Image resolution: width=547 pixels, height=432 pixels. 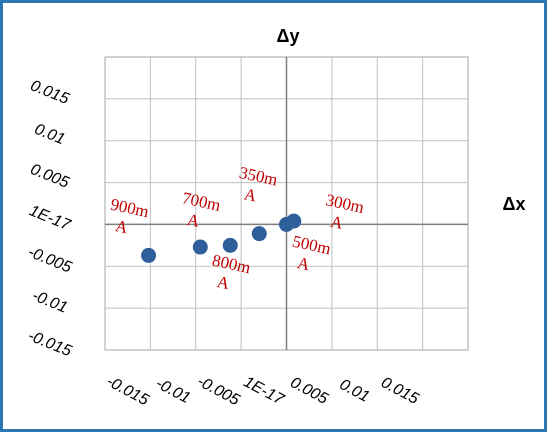 What do you see at coordinates (49, 134) in the screenshot?
I see `y-tick-label: 0.01` at bounding box center [49, 134].